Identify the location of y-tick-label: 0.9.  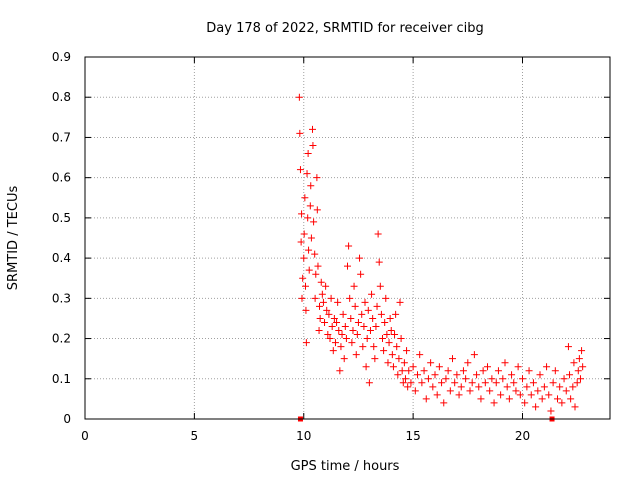
(61, 57).